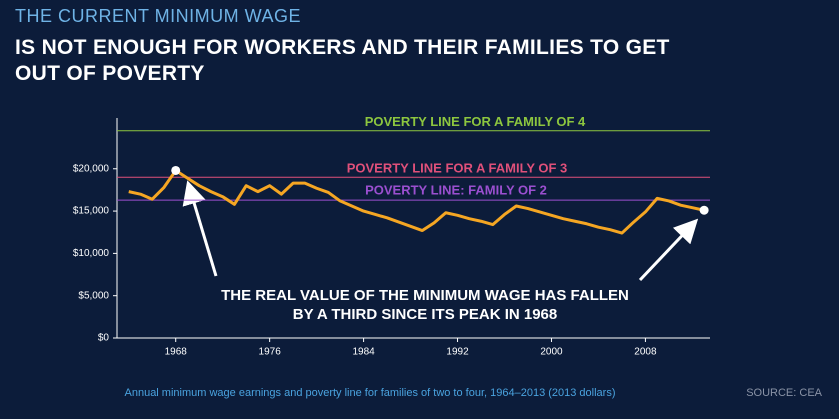 The width and height of the screenshot is (839, 419). Describe the element at coordinates (104, 338) in the screenshot. I see `y-tick-label: $0` at that location.